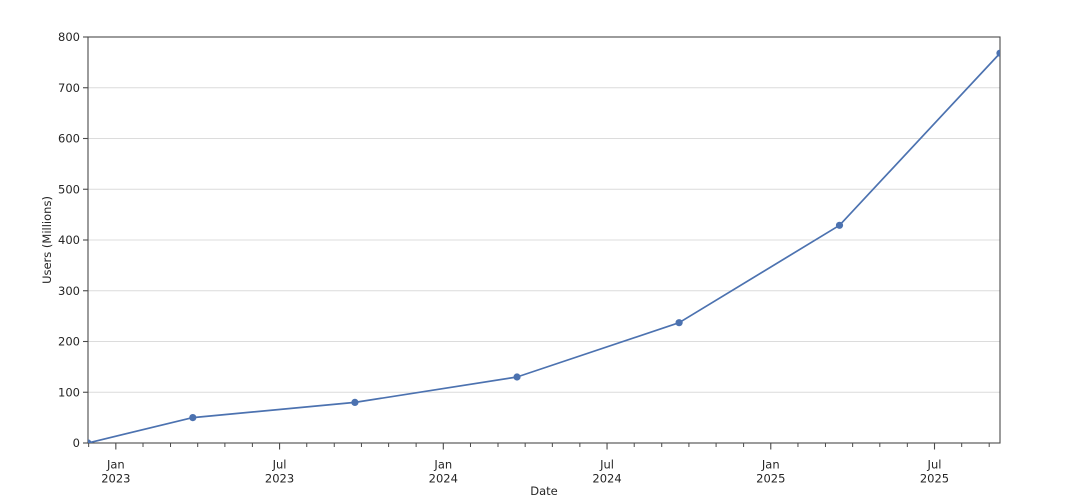 This screenshot has width=1080, height=498. Describe the element at coordinates (47, 240) in the screenshot. I see `y-axis-title: Users (Millions)` at that location.